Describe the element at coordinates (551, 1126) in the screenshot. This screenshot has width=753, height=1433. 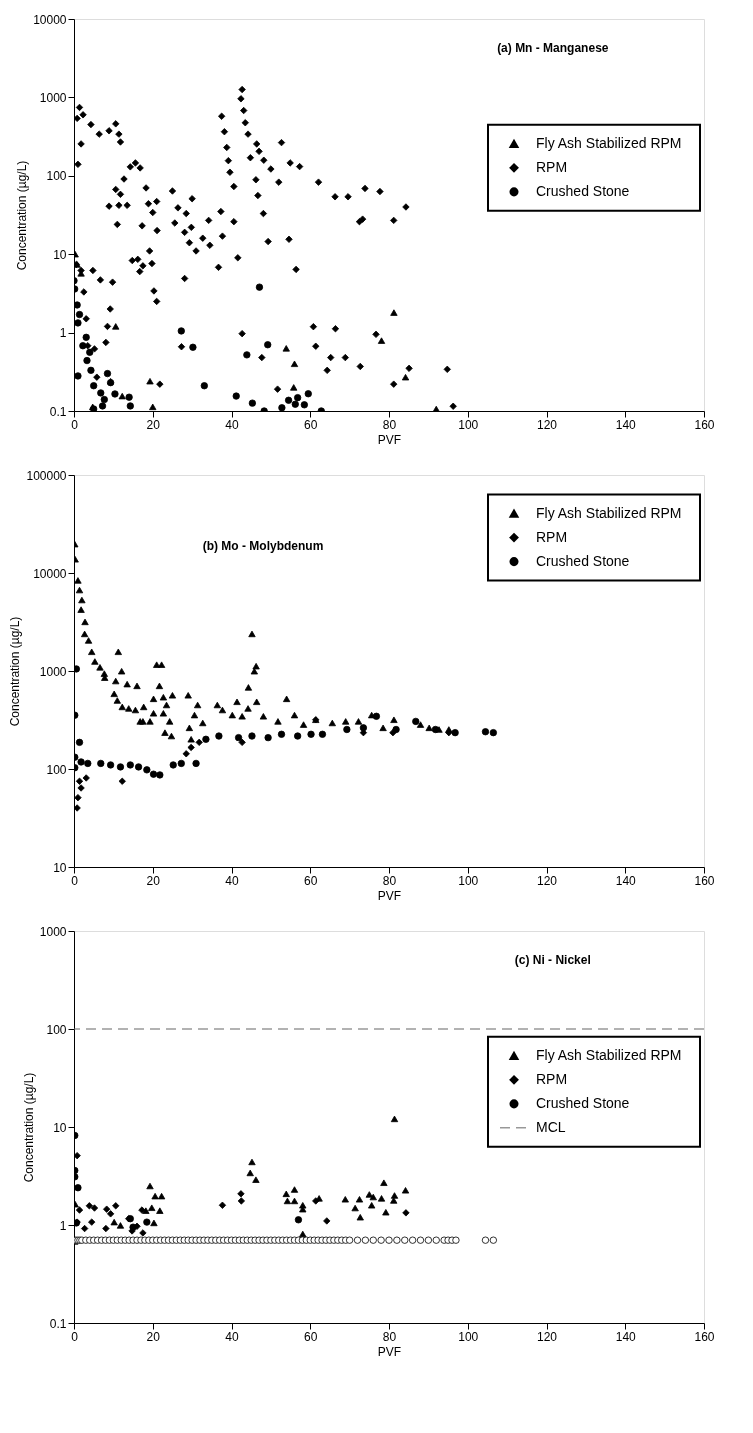
I see `legend-label: MCL` at that location.